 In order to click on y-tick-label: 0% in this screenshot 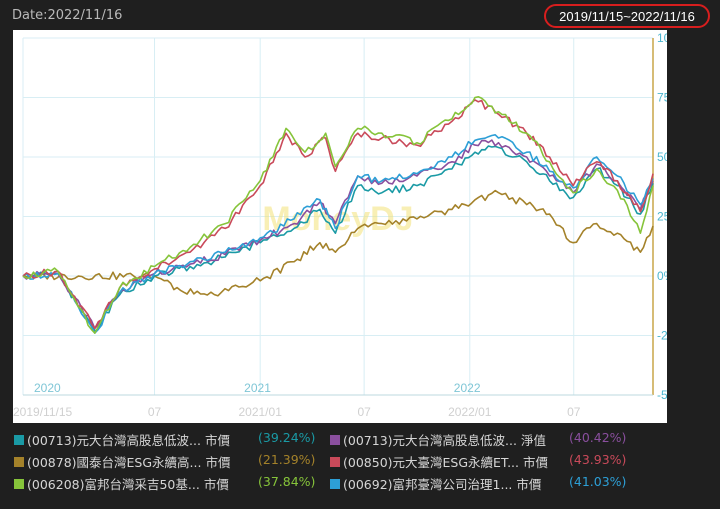, I will do `click(662, 276)`.